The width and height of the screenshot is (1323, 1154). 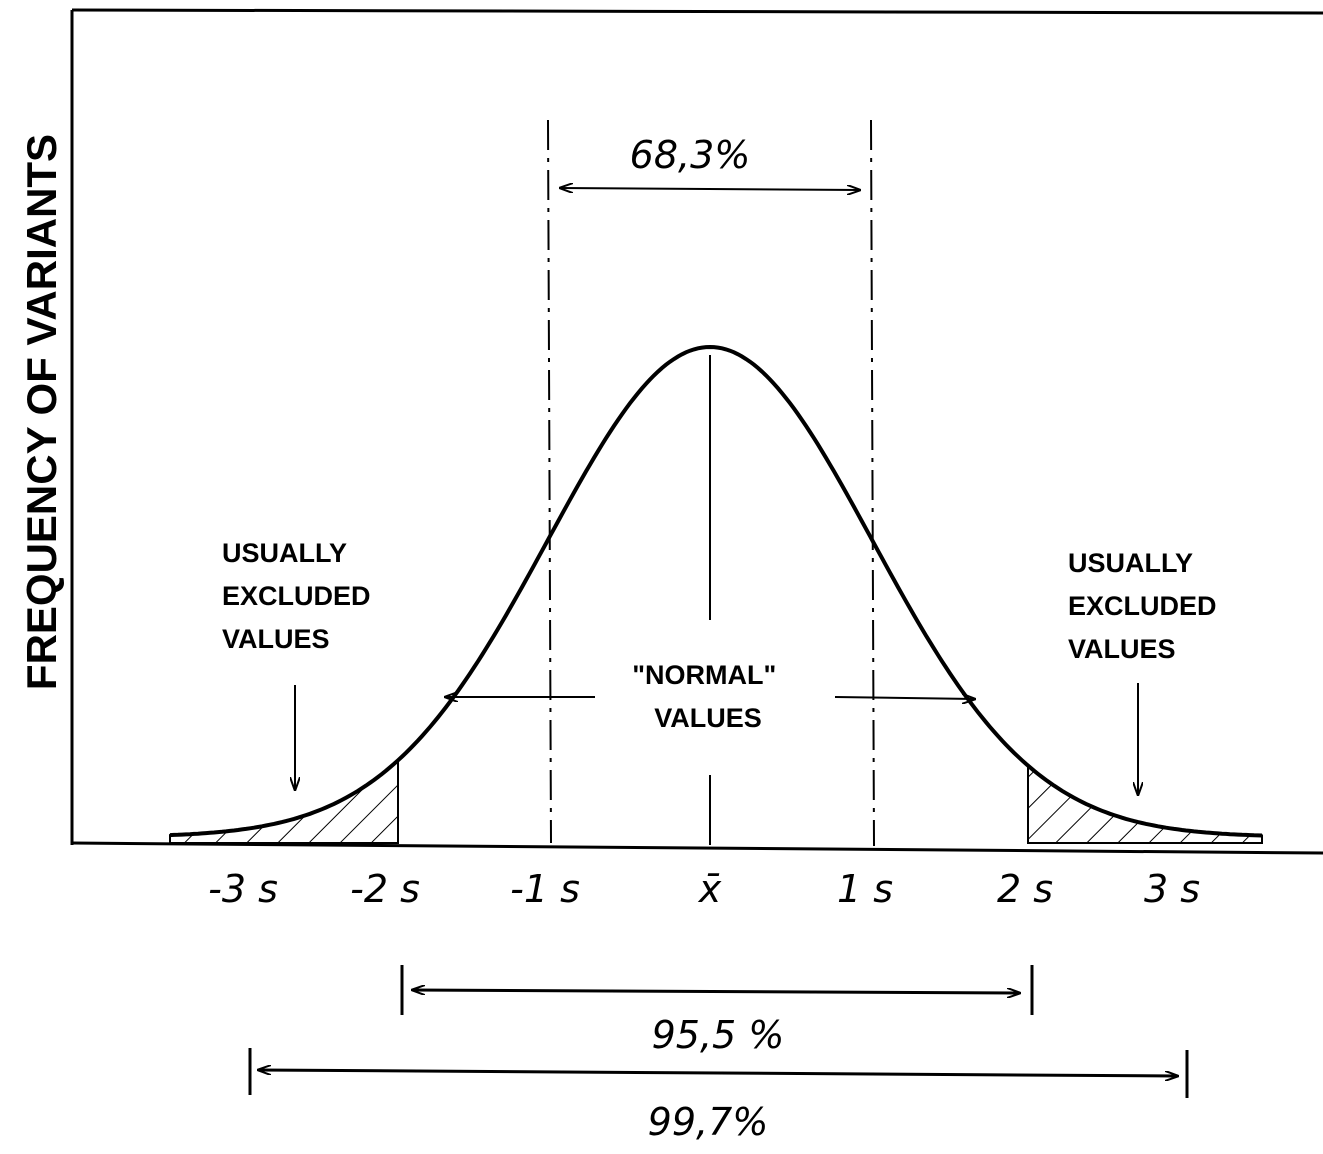 I want to click on x-label: -3 s, so click(x=243, y=889).